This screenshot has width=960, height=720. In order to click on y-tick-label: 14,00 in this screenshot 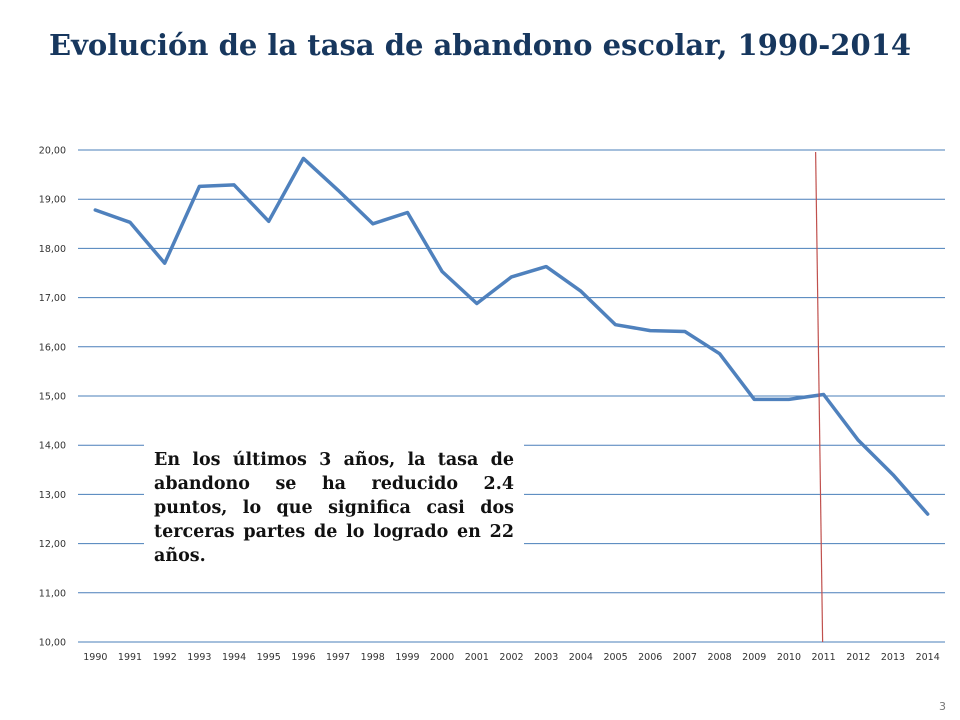, I will do `click(52, 446)`.